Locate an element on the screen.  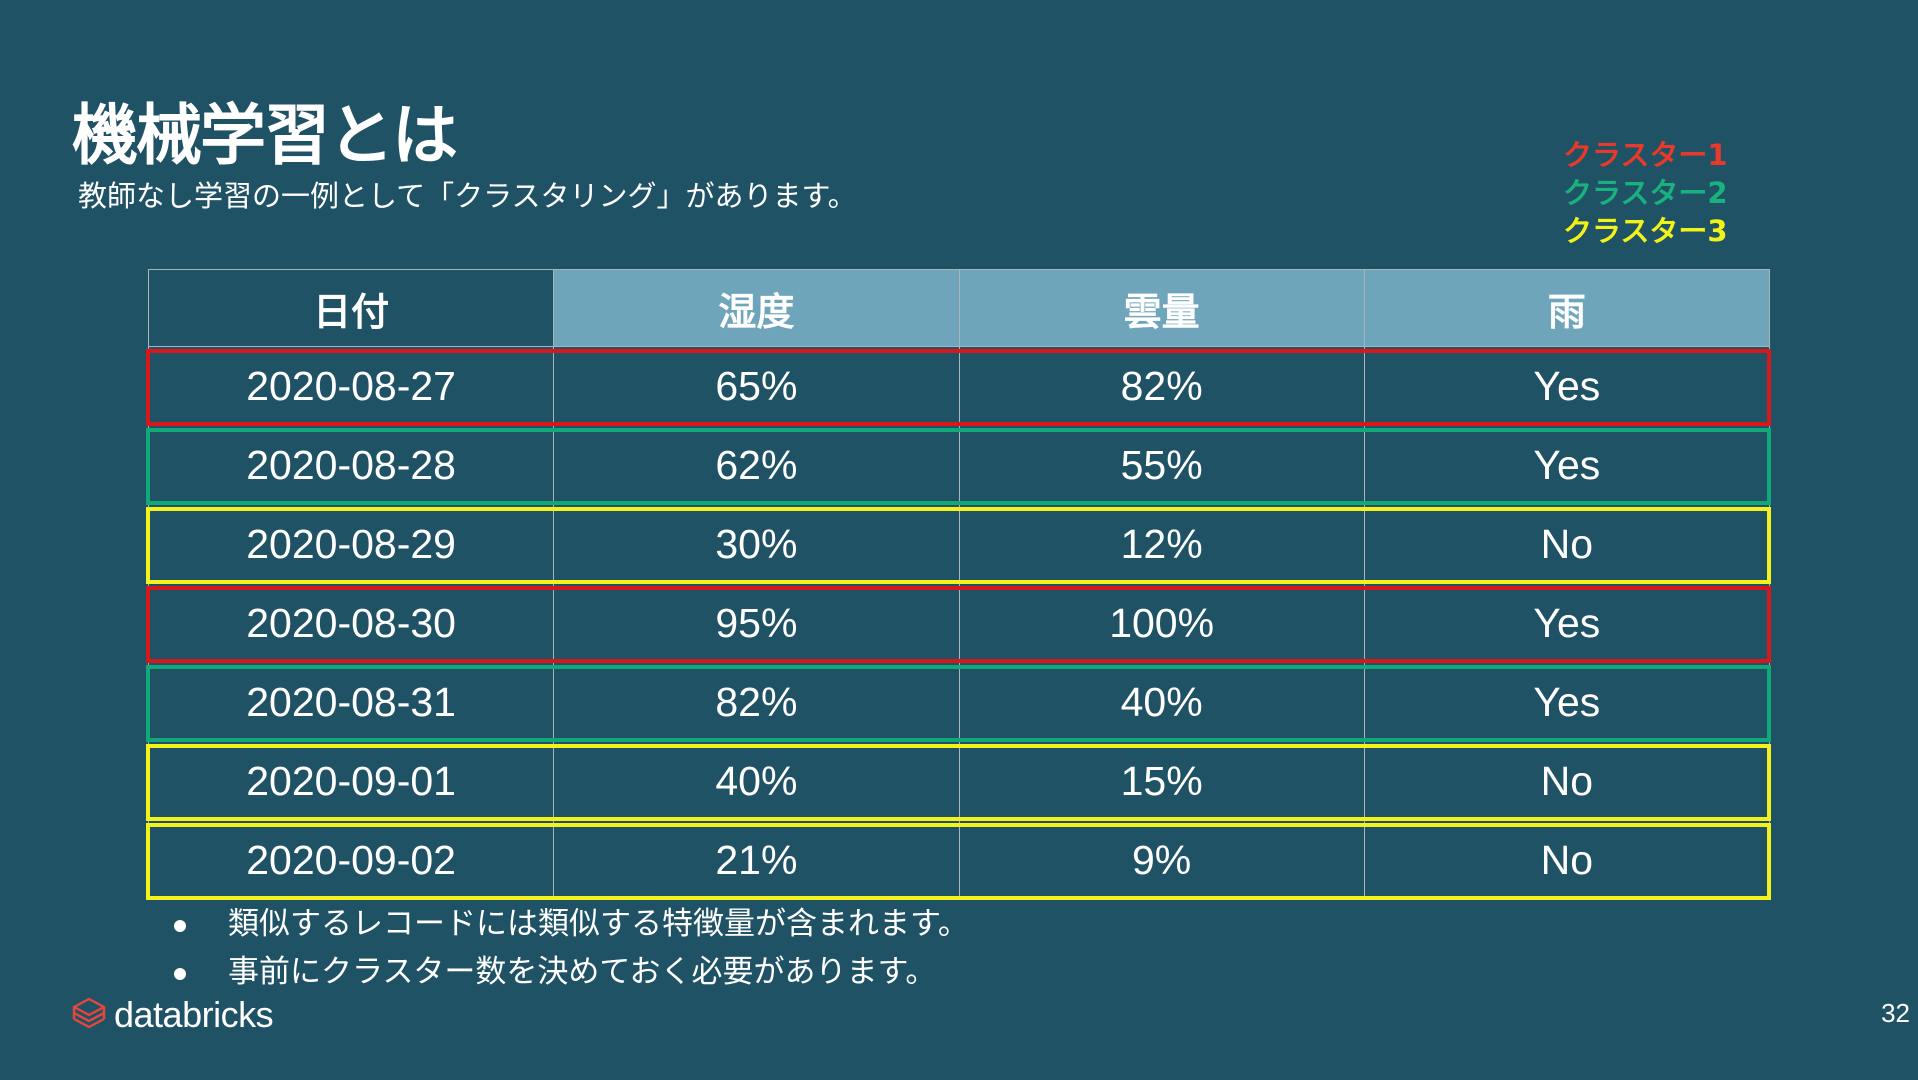
cell-humidity: 30% is located at coordinates (756, 544).